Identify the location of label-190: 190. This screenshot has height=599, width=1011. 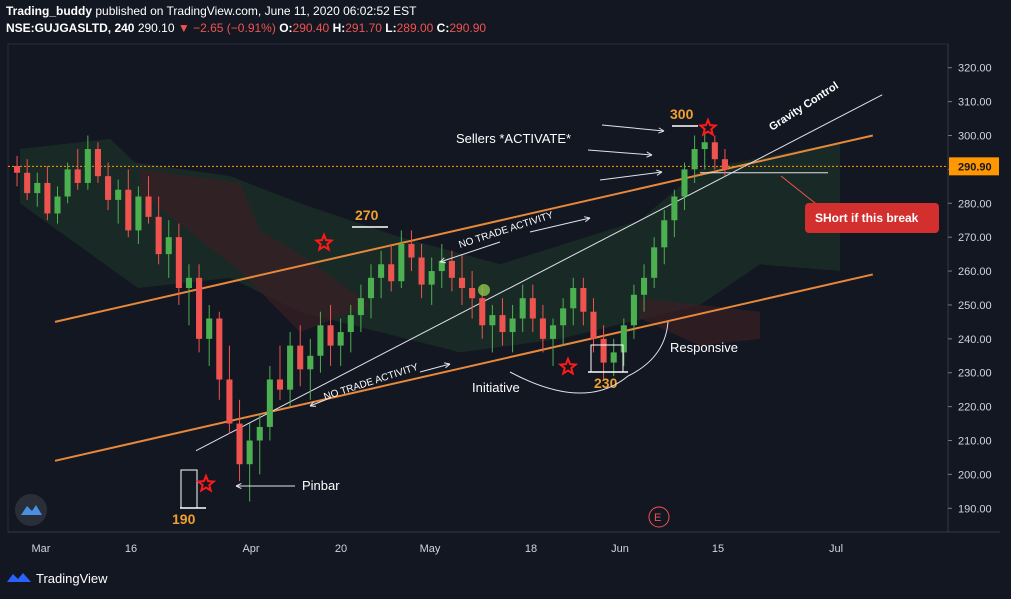
(184, 519).